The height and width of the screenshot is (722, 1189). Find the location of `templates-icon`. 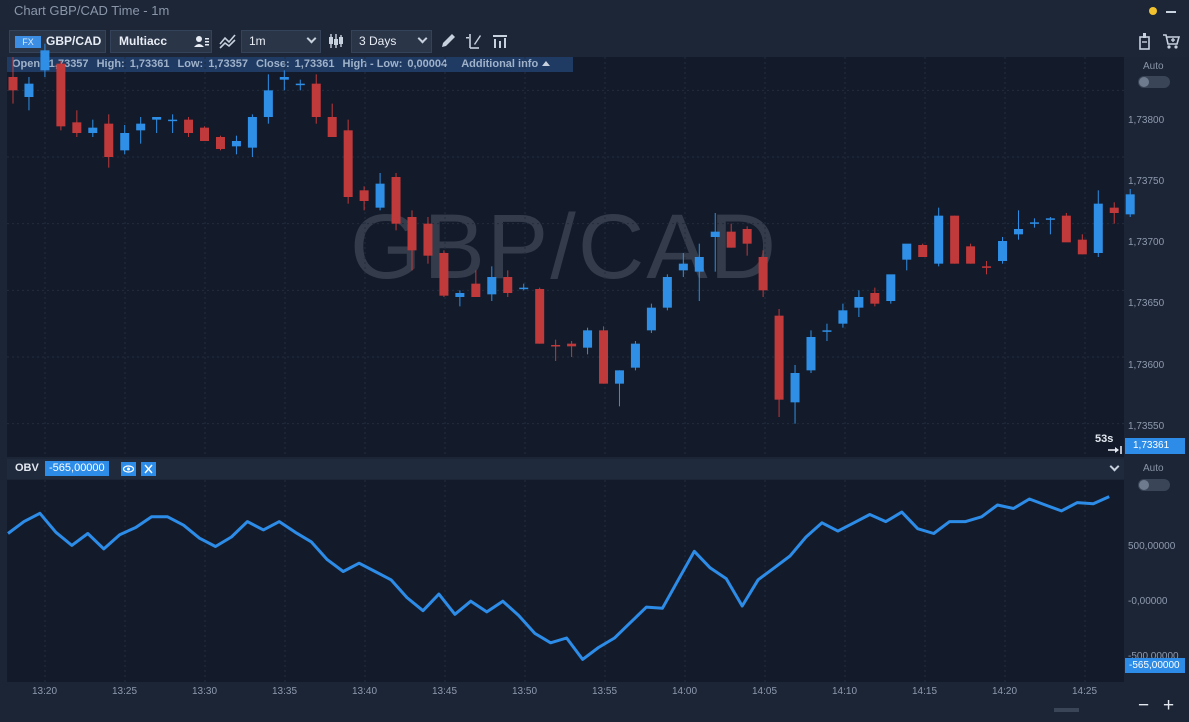

templates-icon is located at coordinates (500, 41).